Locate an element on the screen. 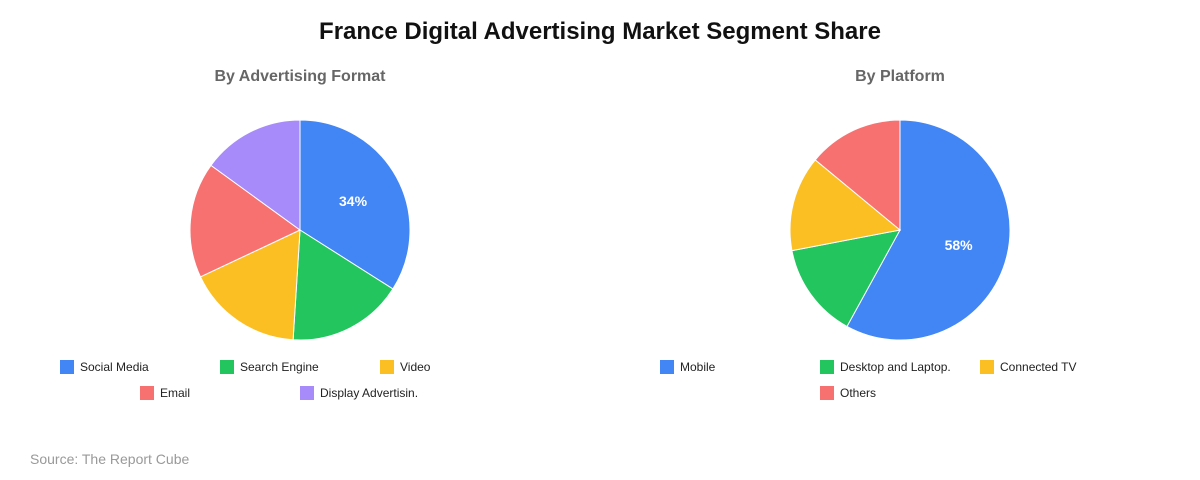 This screenshot has height=480, width=1200. legend-label: Social Media is located at coordinates (114, 367).